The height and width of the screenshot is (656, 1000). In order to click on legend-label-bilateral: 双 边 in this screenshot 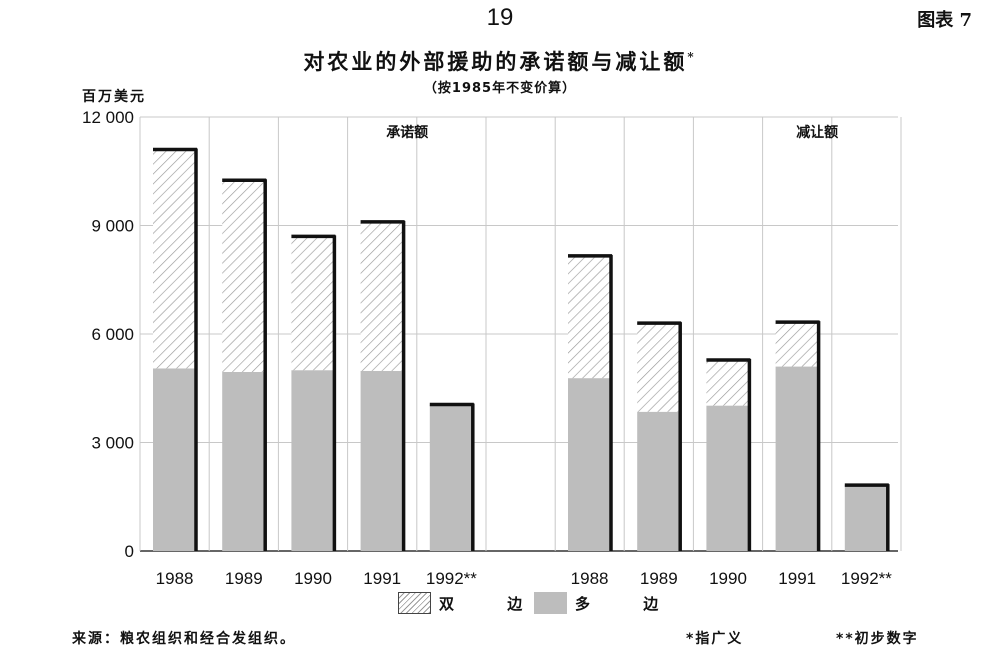, I will do `click(493, 603)`.